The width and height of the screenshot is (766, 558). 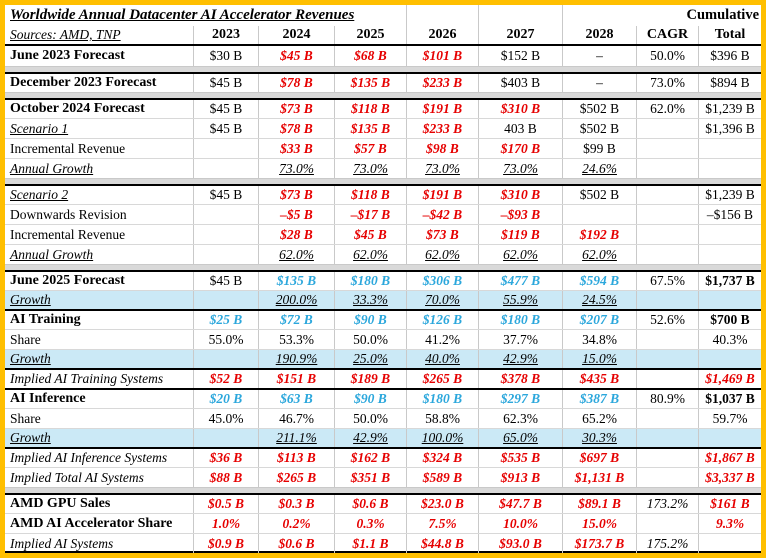 What do you see at coordinates (599, 399) in the screenshot?
I see `table-cell: $387 B` at bounding box center [599, 399].